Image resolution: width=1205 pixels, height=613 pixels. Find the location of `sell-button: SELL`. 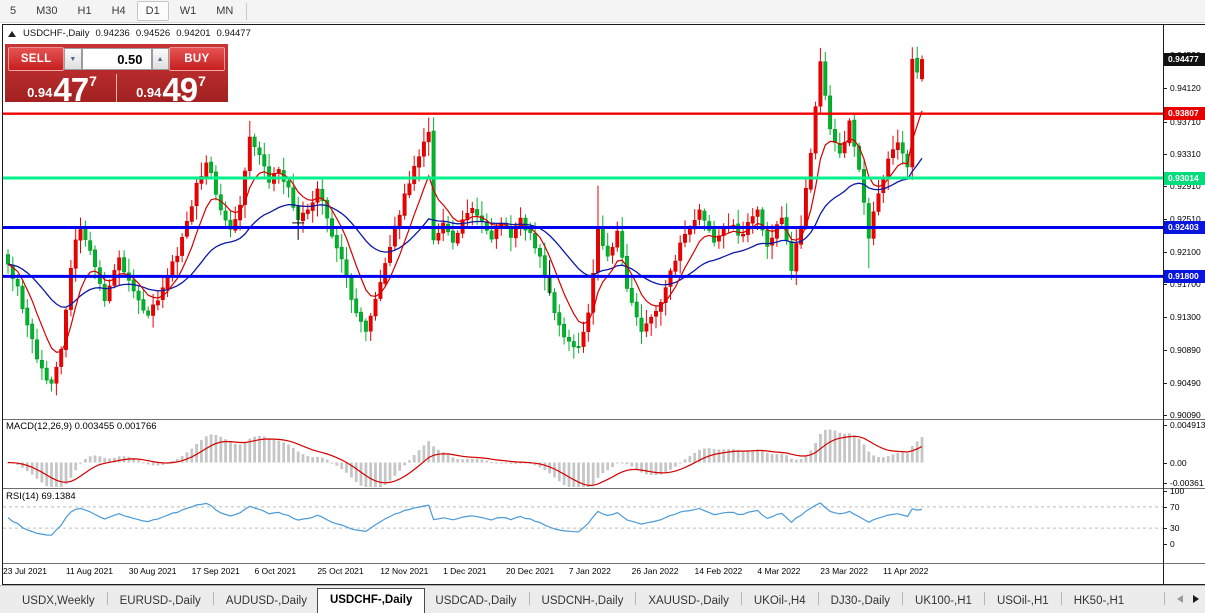

sell-button: SELL is located at coordinates (36, 59).